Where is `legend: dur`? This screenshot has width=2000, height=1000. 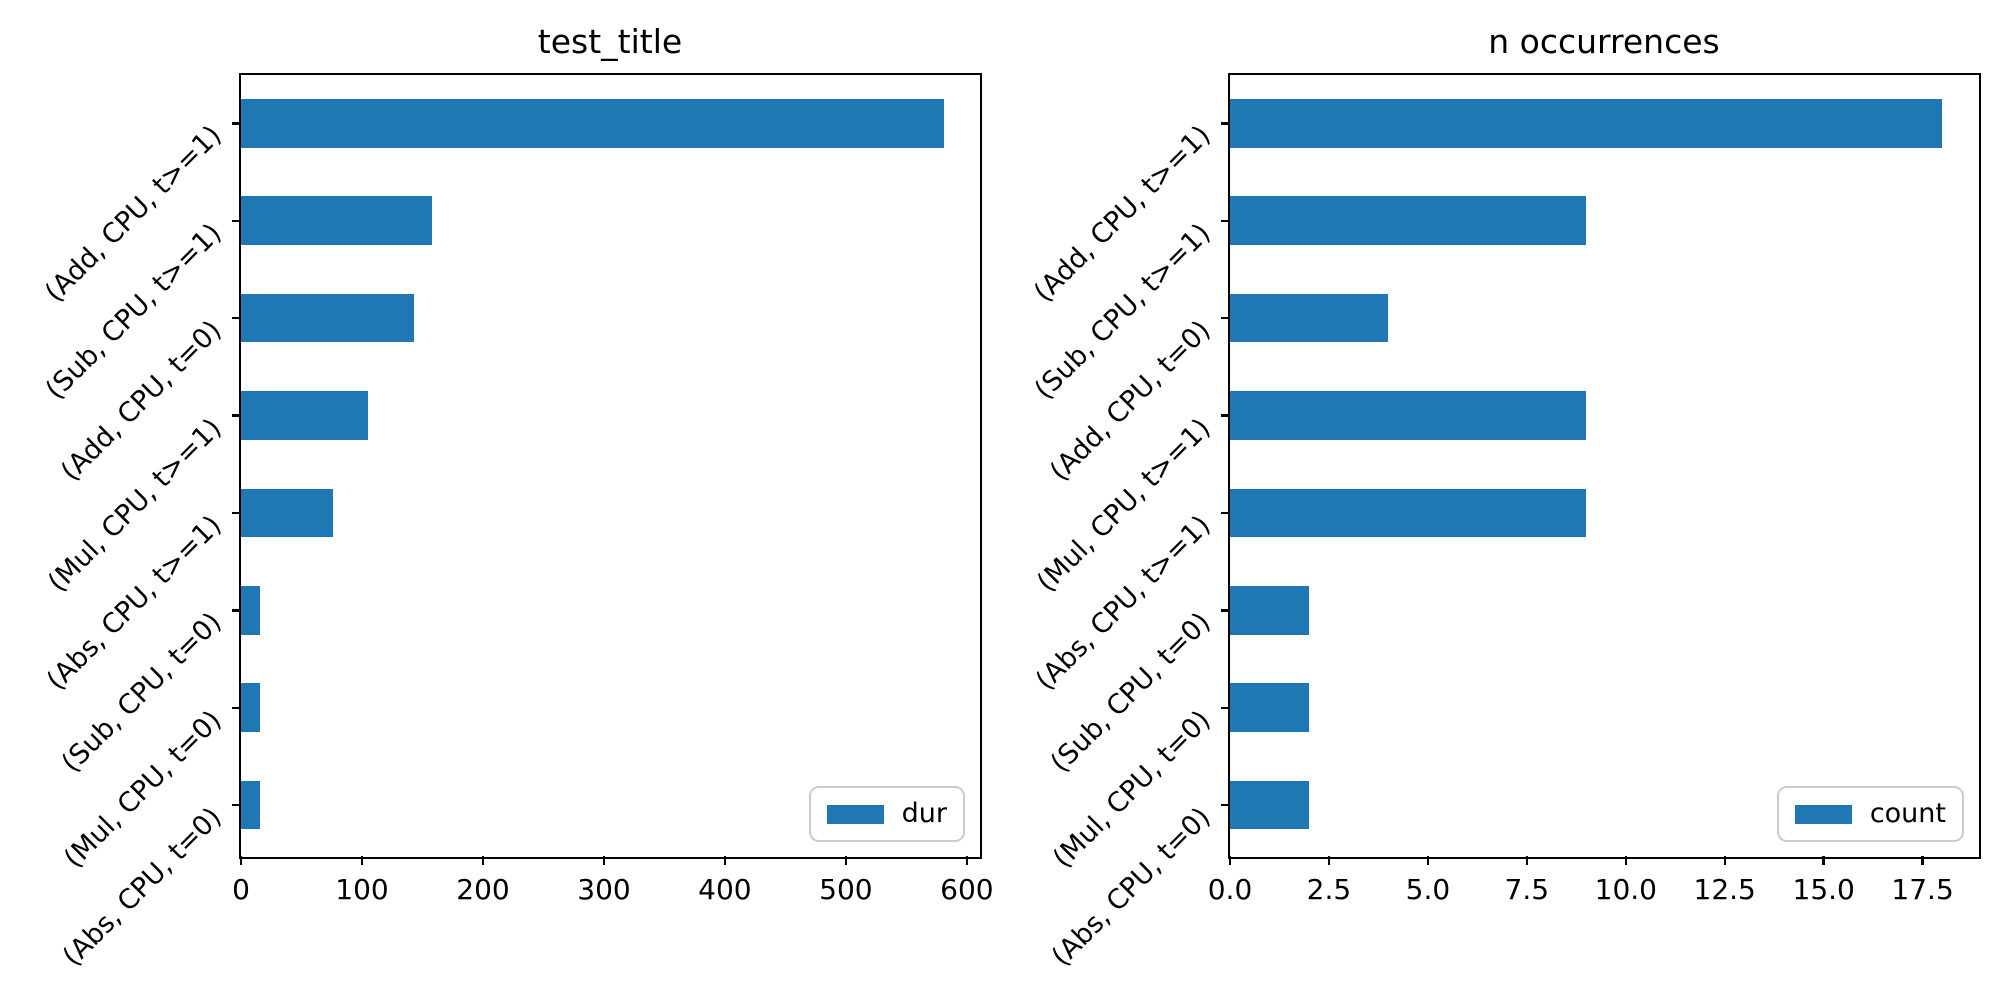
legend: dur is located at coordinates (886, 814).